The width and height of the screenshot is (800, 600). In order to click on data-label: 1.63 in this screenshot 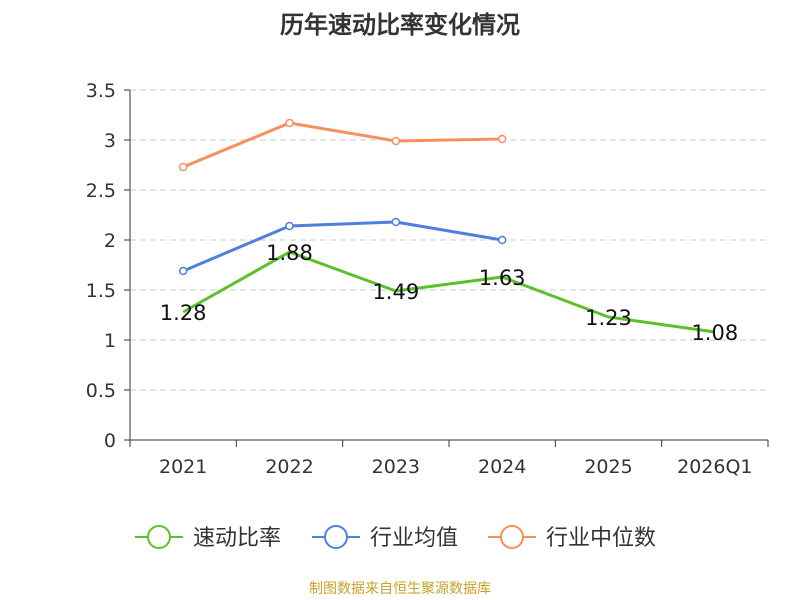, I will do `click(502, 278)`.